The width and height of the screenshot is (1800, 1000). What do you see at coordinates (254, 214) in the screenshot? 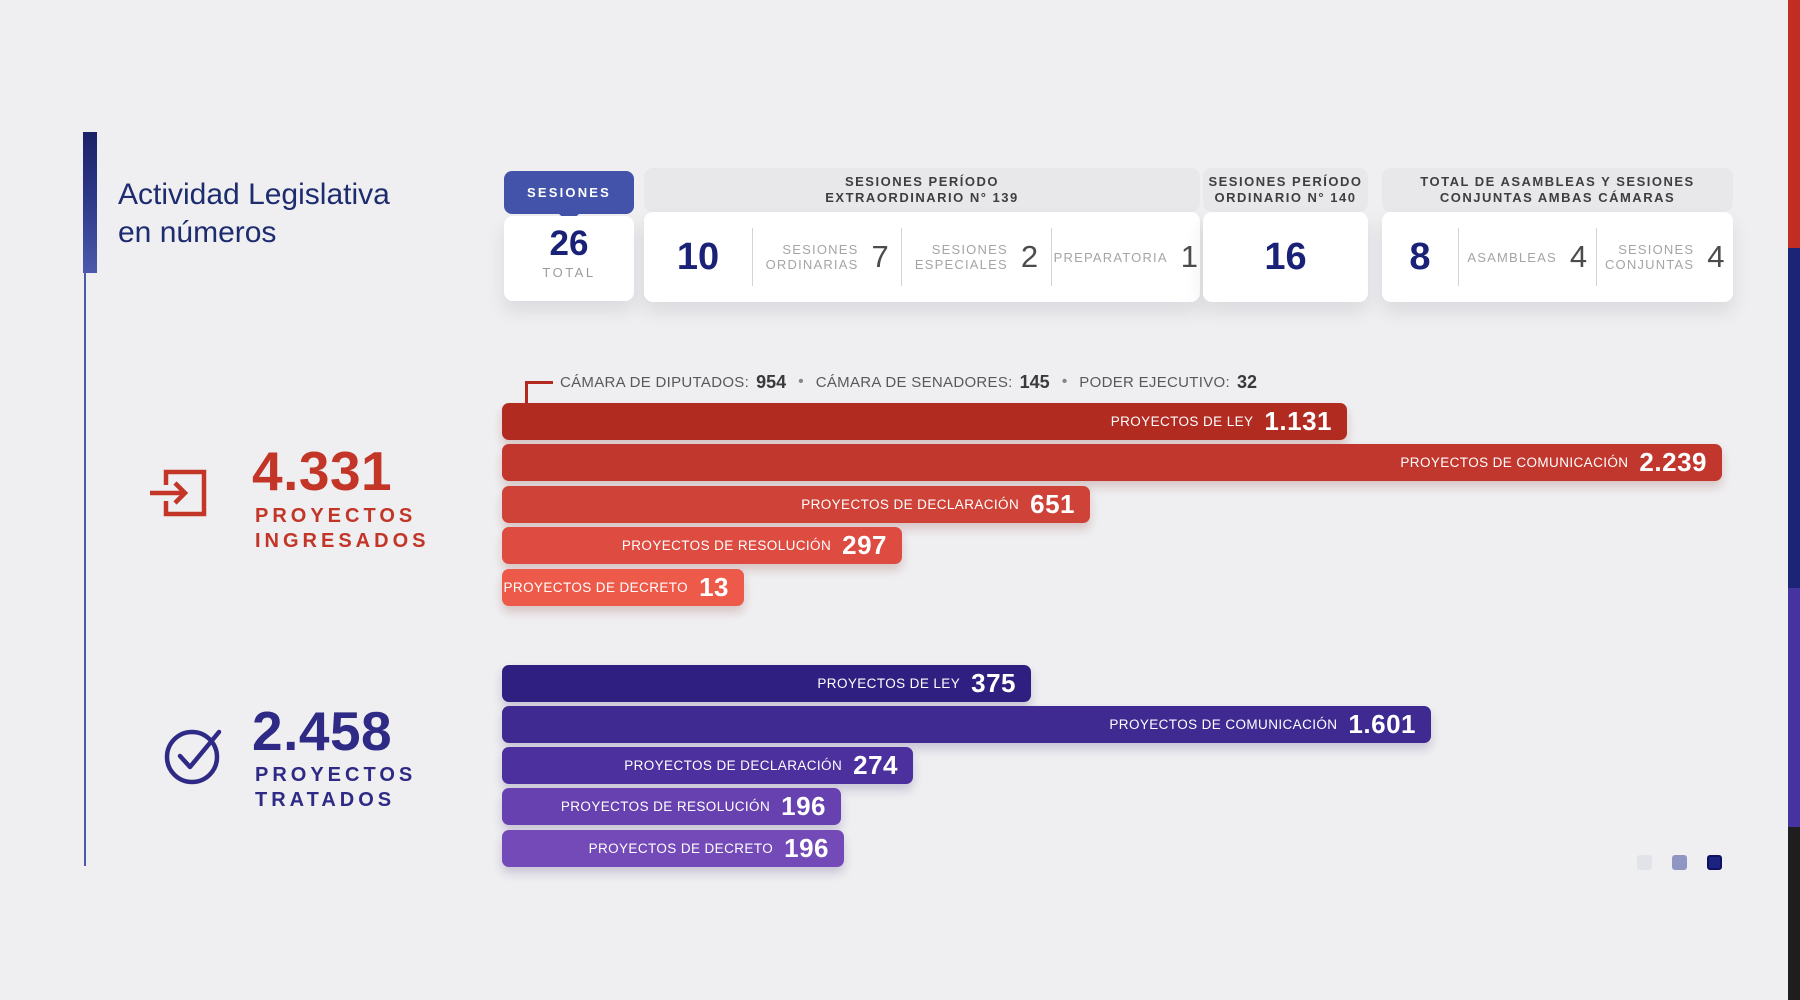
I see `page-title: Actividad Legislativa en números` at bounding box center [254, 214].